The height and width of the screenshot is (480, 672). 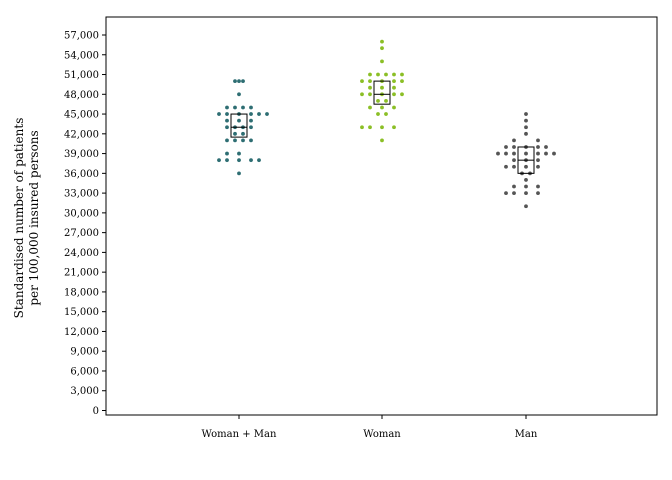 I want to click on group-woman, so click(x=382, y=91).